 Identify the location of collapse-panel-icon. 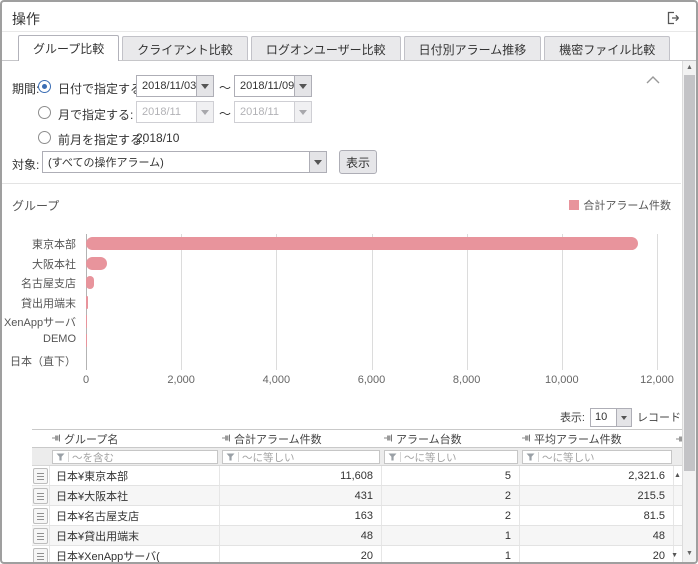
(653, 79).